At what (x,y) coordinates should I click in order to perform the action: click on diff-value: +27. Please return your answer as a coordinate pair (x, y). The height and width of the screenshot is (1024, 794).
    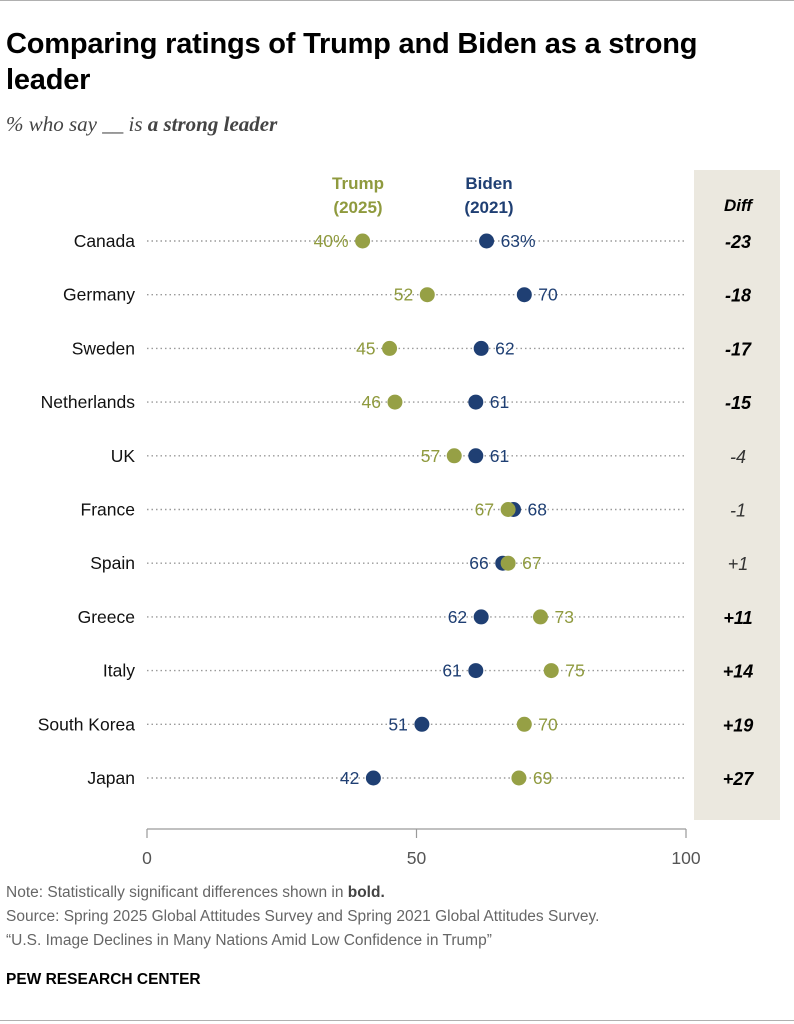
    Looking at the image, I should click on (739, 779).